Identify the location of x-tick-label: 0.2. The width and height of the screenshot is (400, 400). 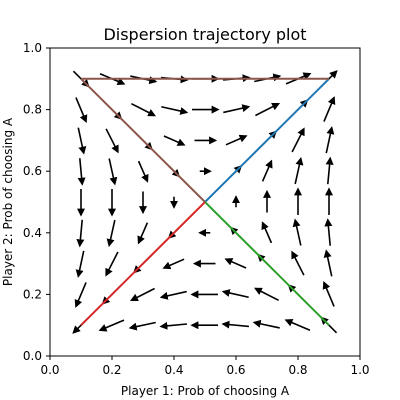
(111, 370).